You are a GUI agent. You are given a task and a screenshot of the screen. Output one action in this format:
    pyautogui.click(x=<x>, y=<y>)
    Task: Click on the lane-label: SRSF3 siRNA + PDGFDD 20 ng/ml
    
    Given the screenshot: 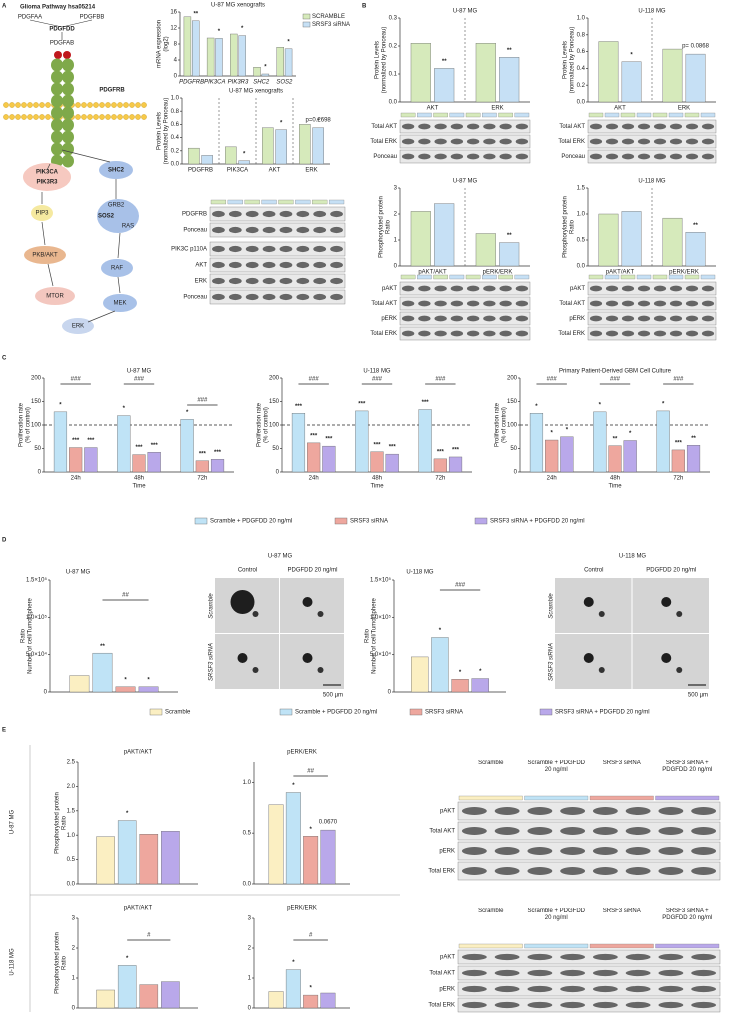 What is the action you would take?
    pyautogui.click(x=687, y=914)
    